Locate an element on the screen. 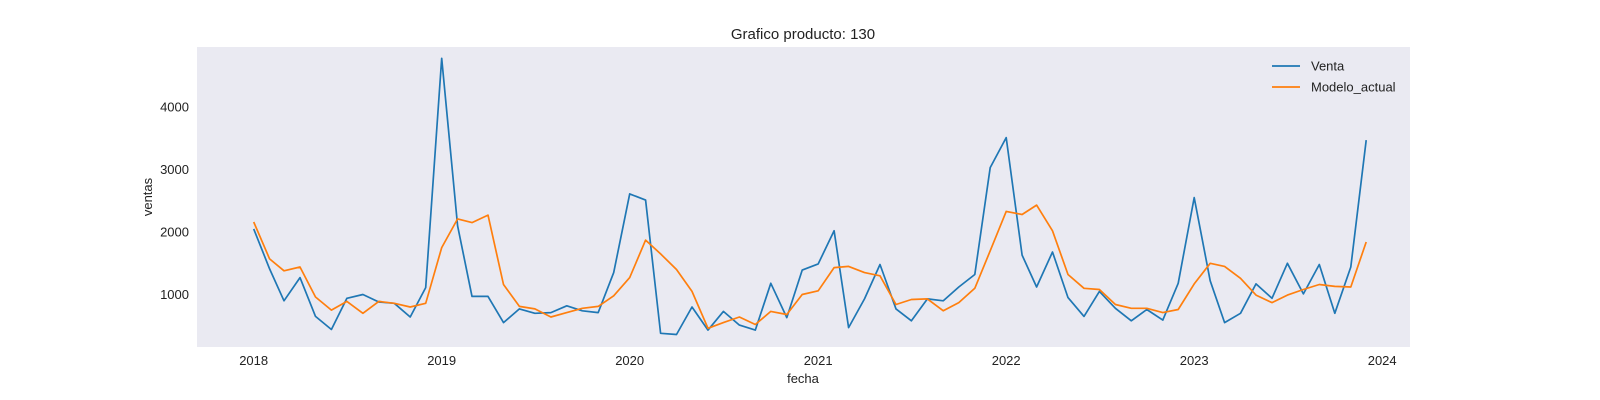  x-tick-label: 2019 is located at coordinates (441, 360).